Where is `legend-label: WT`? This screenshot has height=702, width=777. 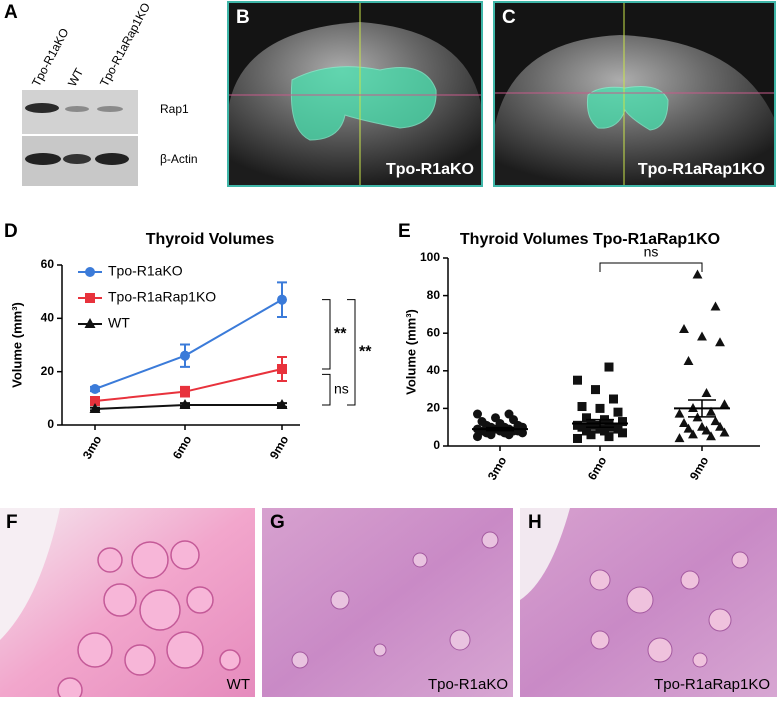
legend-label: WT is located at coordinates (119, 323).